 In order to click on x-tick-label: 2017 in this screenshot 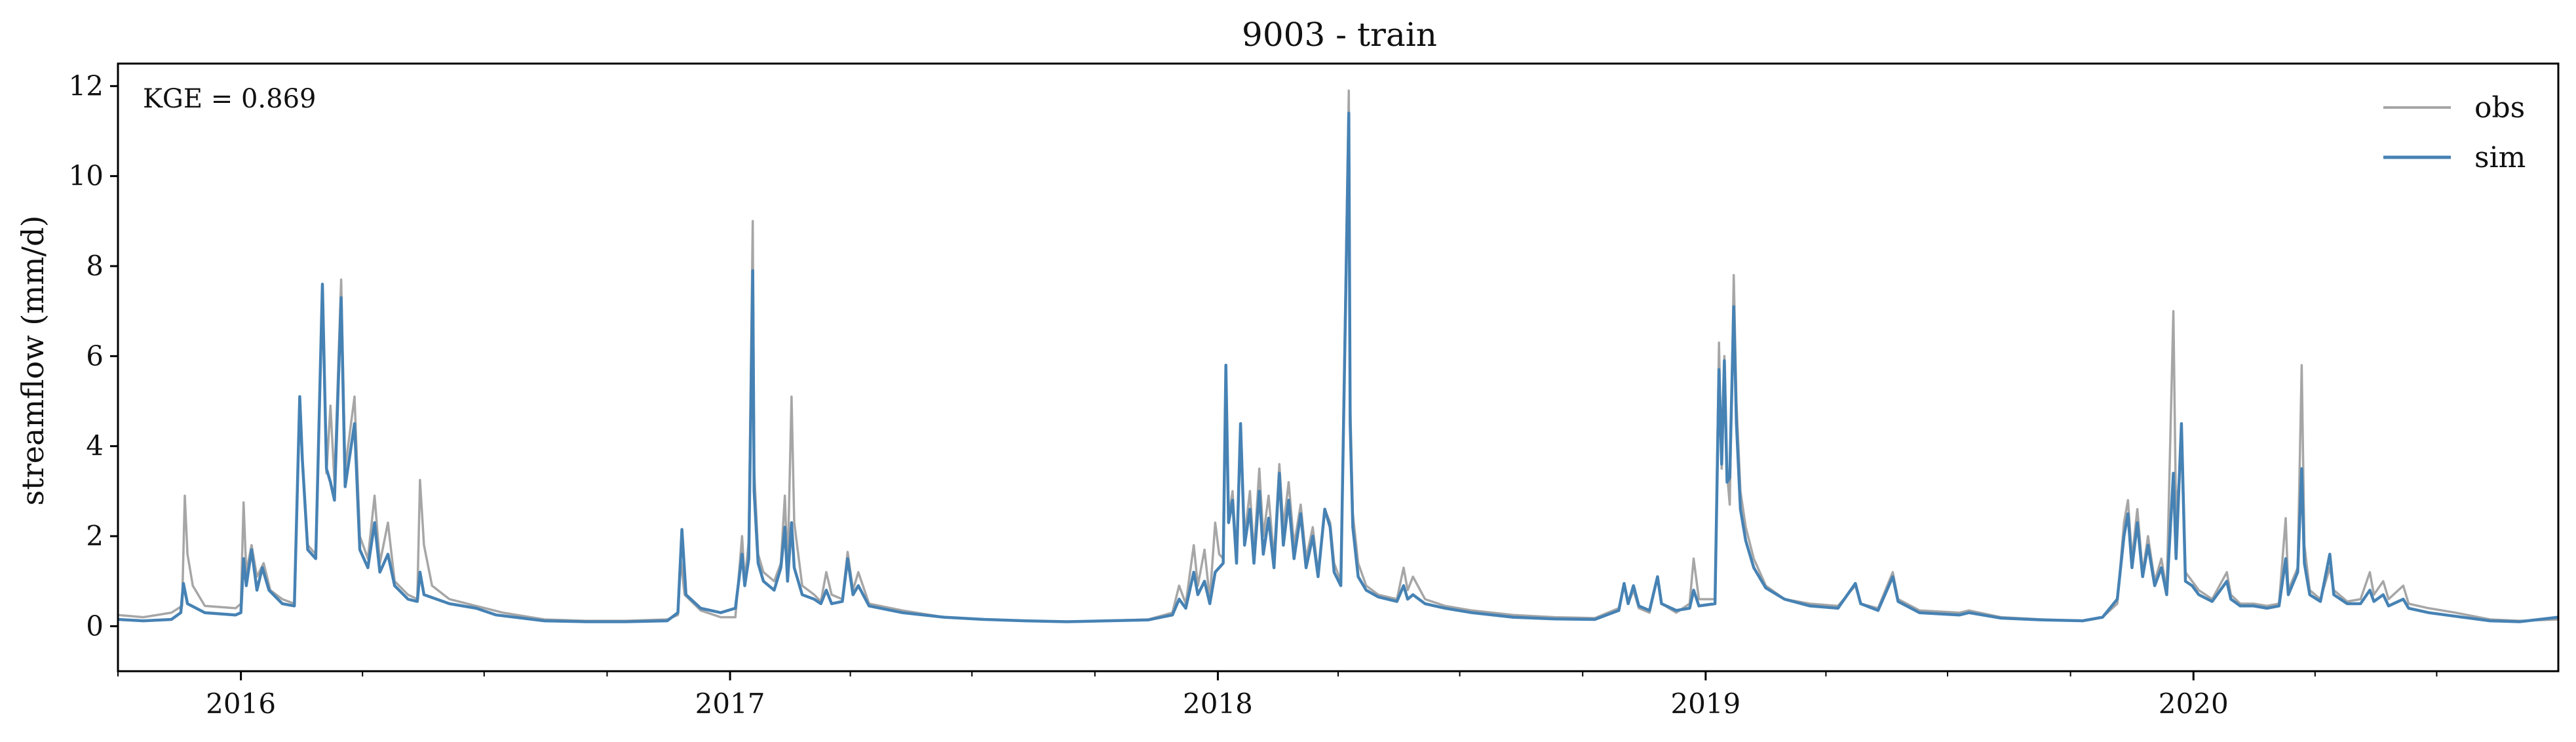, I will do `click(730, 704)`.